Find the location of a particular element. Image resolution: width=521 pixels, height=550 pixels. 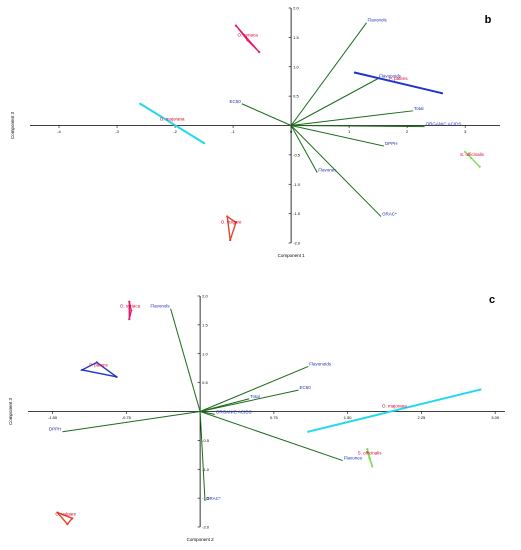

y-tick-label: -2.0 is located at coordinates (206, 527).